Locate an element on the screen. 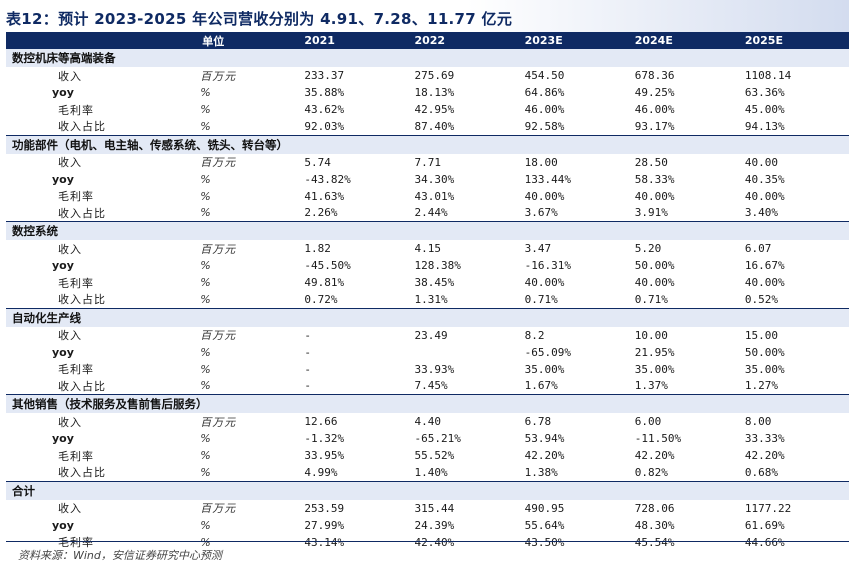 The image size is (849, 570). table-row: 收入 百万元 253.59 315.44 490.95 728.06 1177.22 is located at coordinates (427, 508).